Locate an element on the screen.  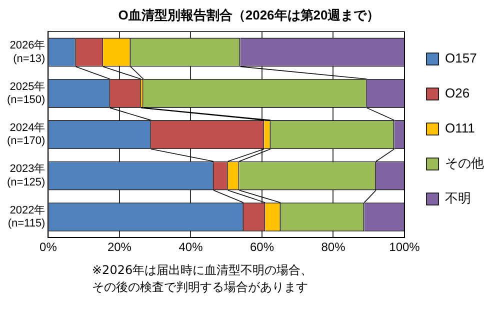
x-tick-label: 100% is located at coordinates (404, 247).